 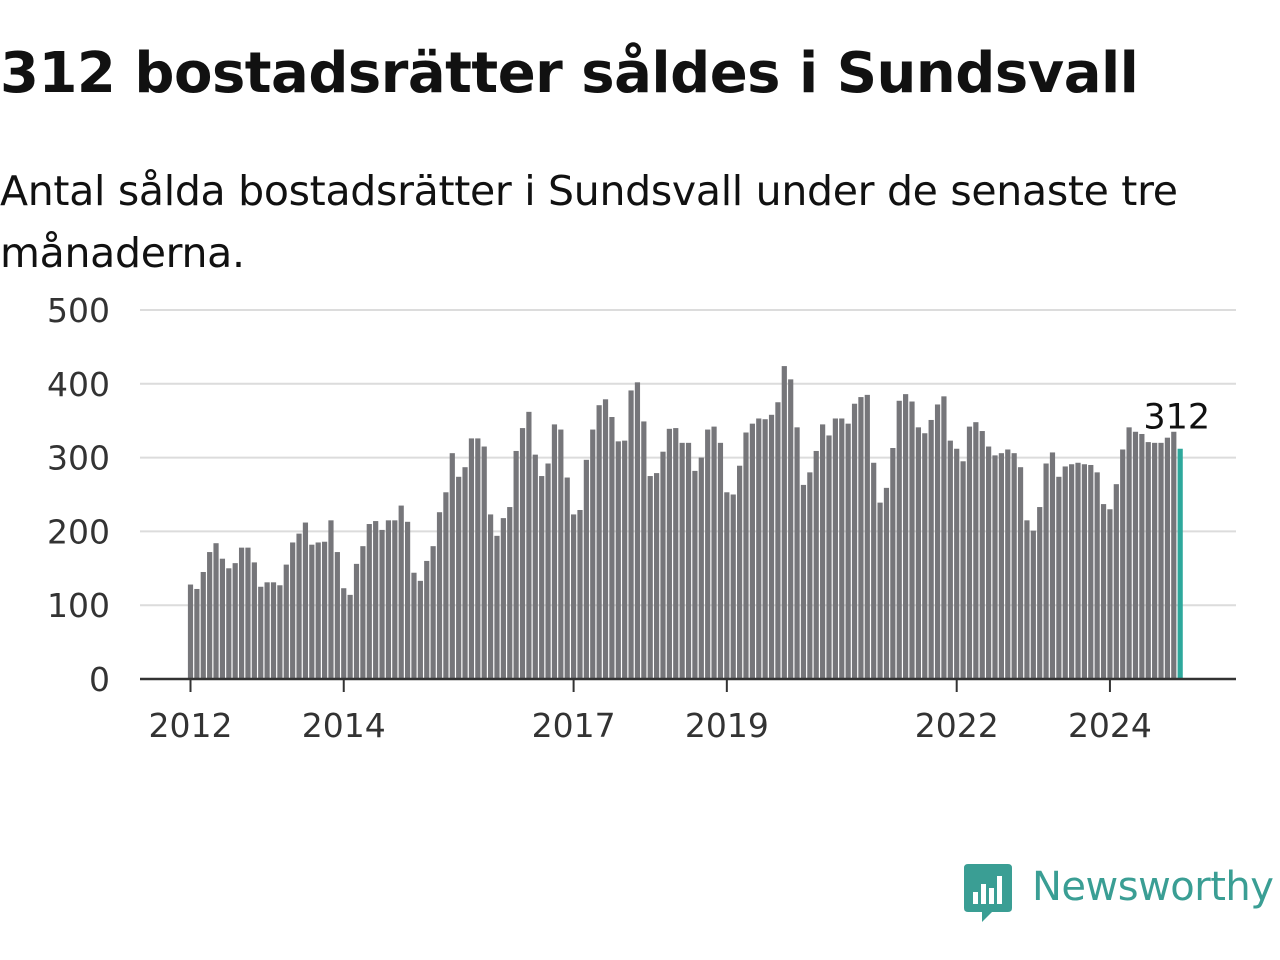 I want to click on value-label: 312, so click(x=1176, y=418).